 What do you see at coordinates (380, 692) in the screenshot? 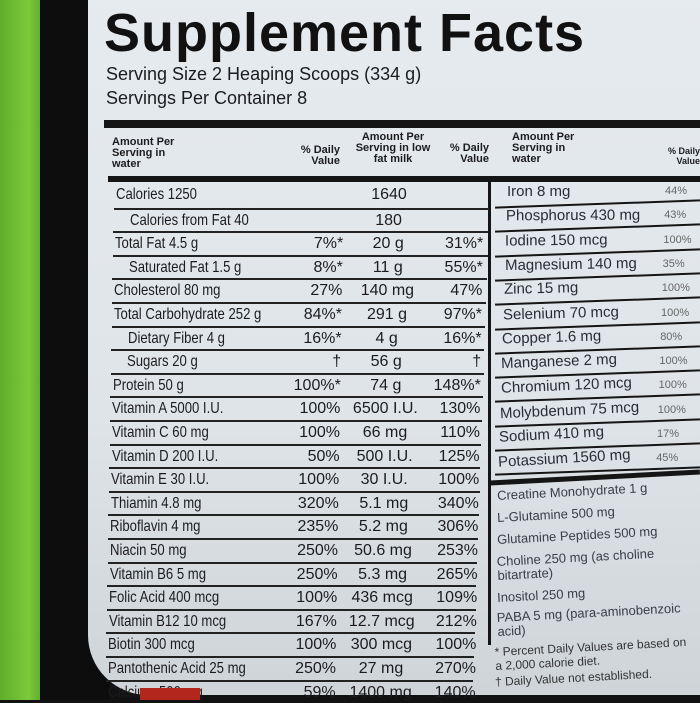
I see `amount-milk: 1400 mg` at bounding box center [380, 692].